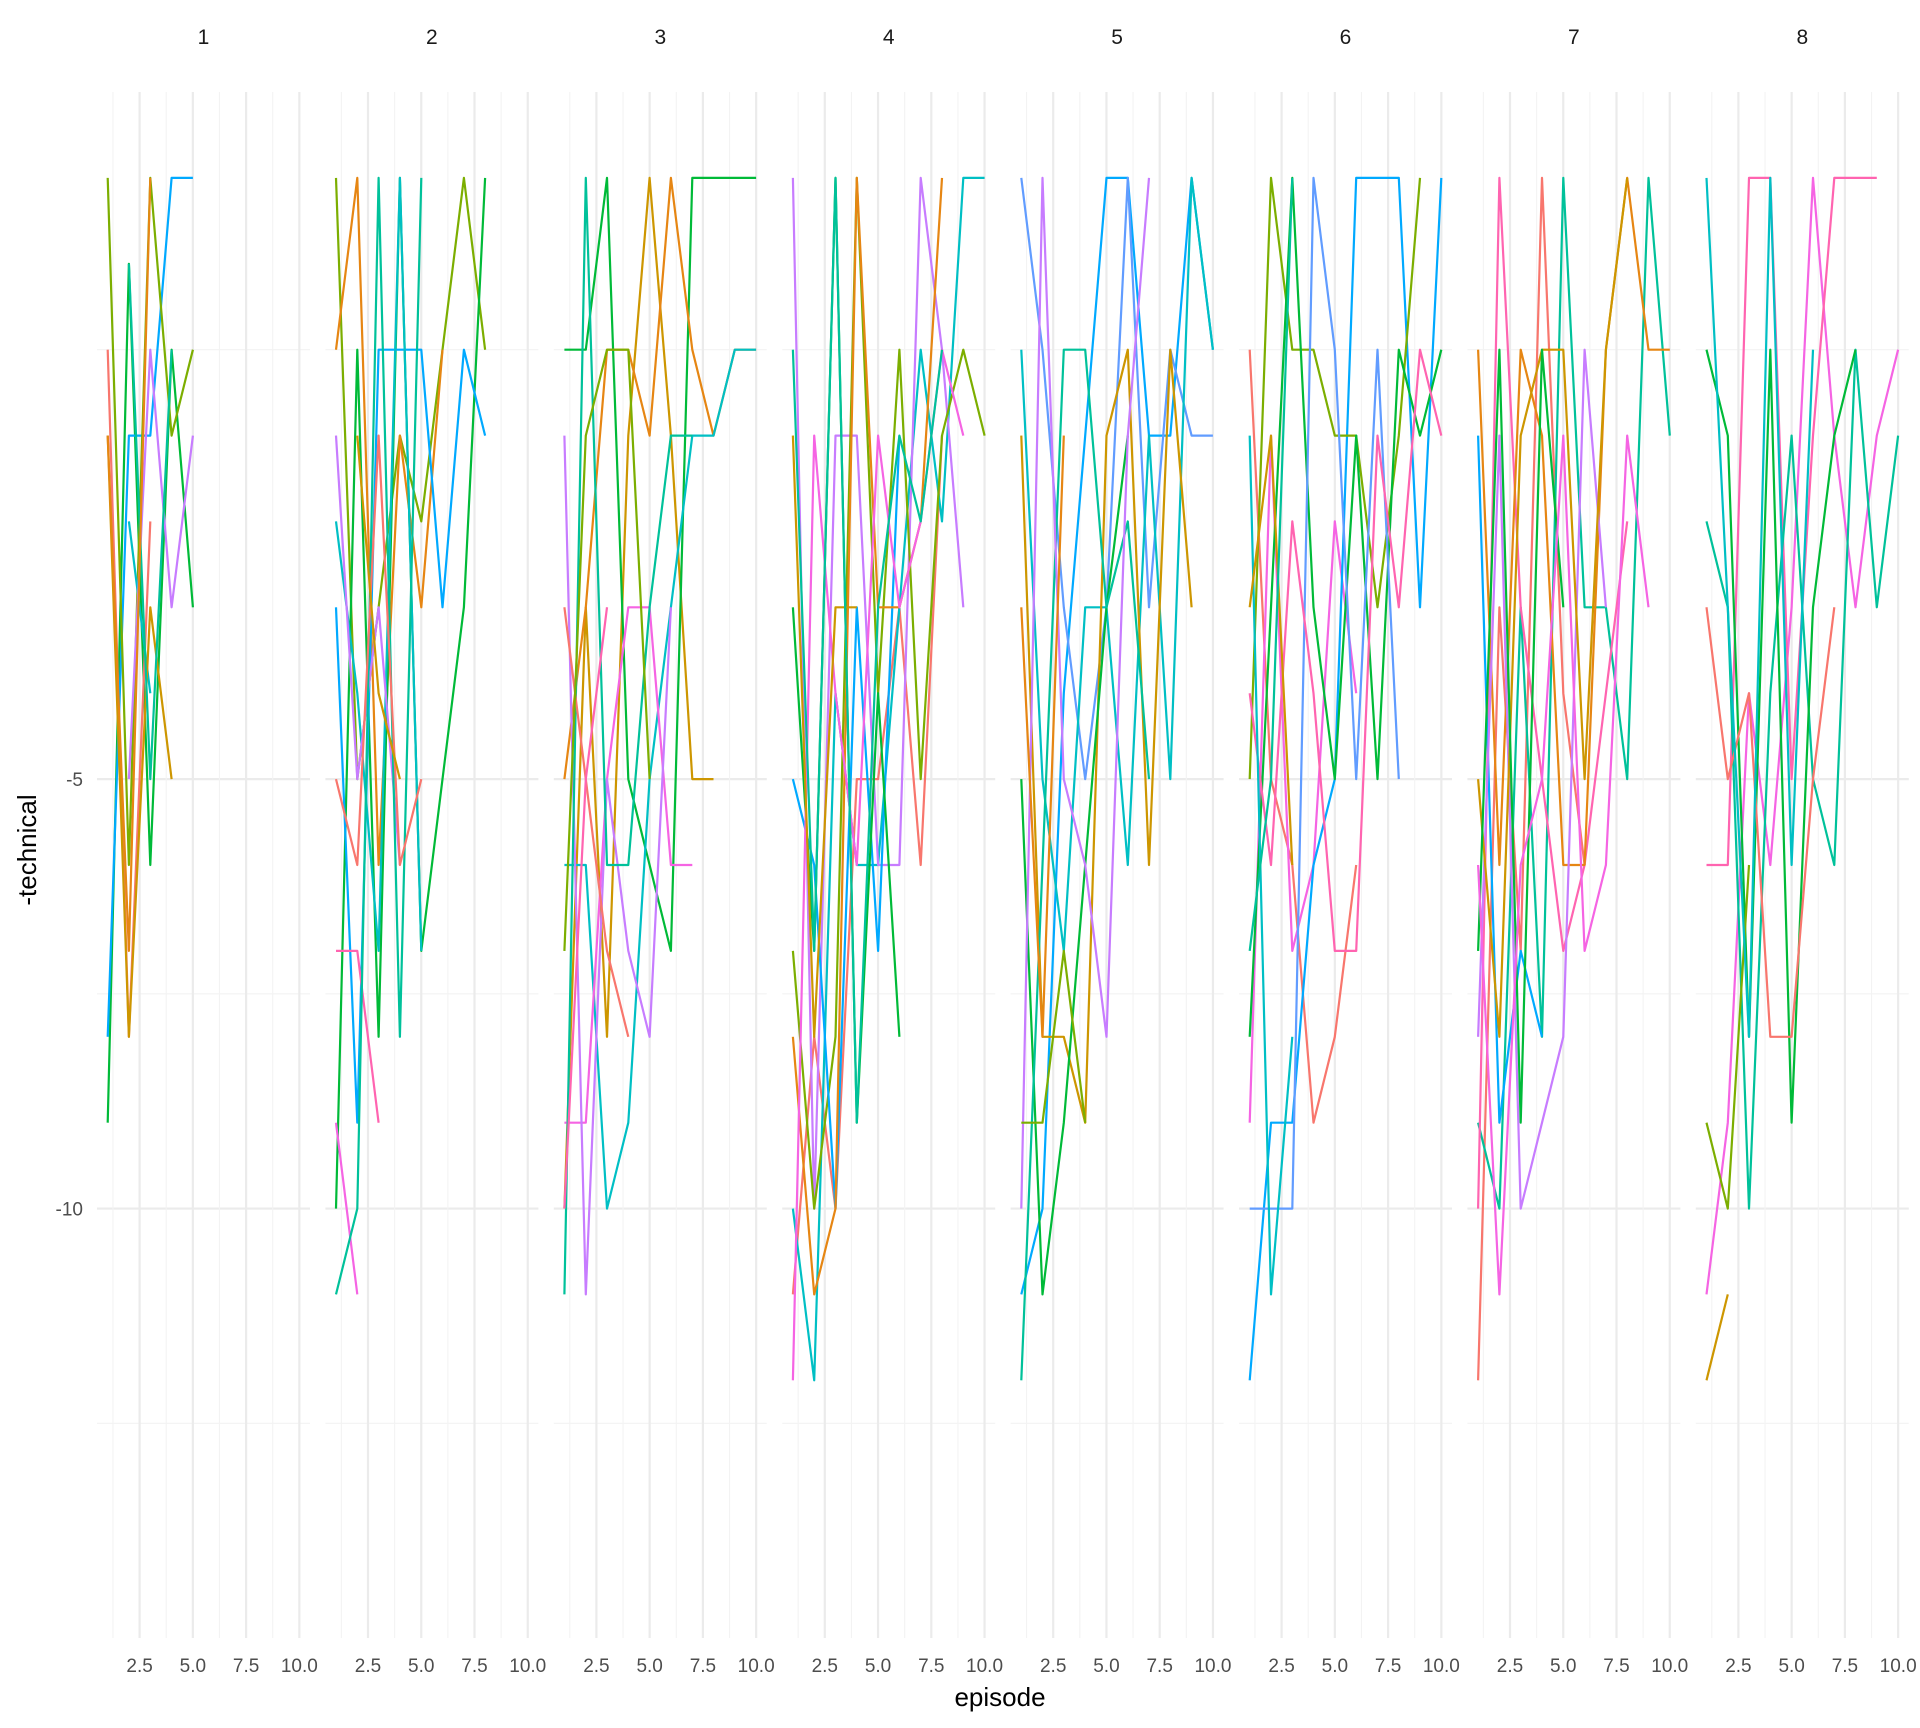  Describe the element at coordinates (74, 780) in the screenshot. I see `y-tick-label: -5` at that location.